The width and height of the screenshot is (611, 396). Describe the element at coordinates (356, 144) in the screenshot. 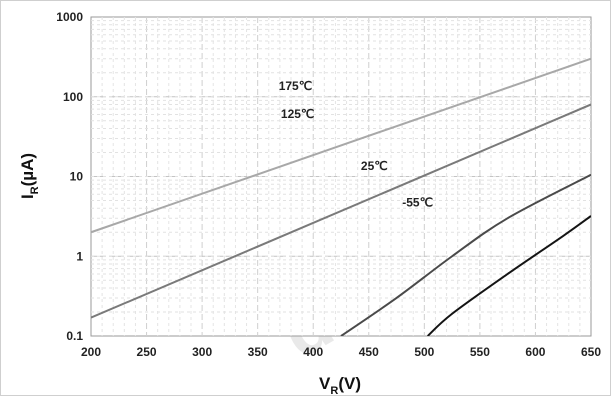

I see `curve-labels: 175℃ 125℃ 25℃ -55℃` at that location.